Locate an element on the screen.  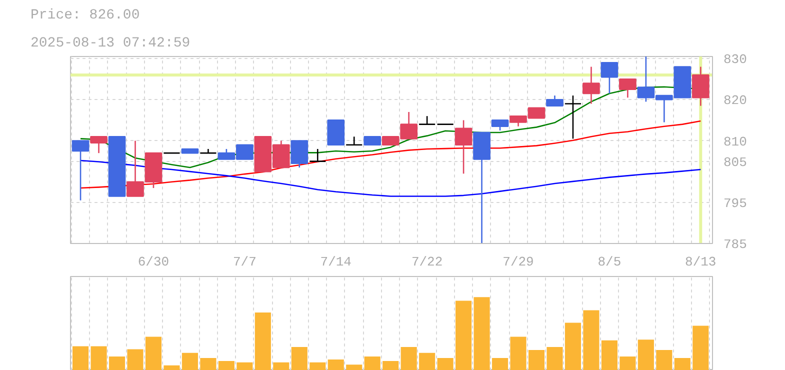
y-tick-label: 795 is located at coordinates (735, 203).